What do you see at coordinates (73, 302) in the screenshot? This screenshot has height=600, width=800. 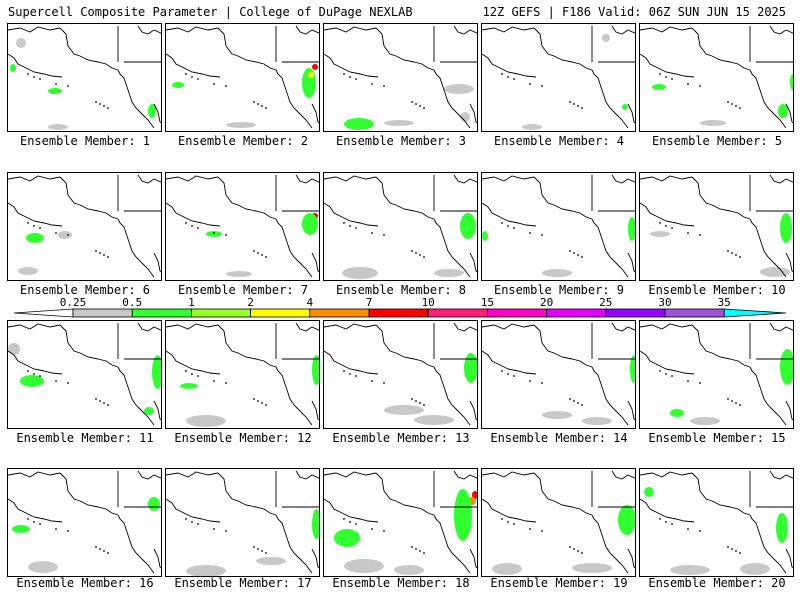 I see `colorbar-tick-label: 0.25` at bounding box center [73, 302].